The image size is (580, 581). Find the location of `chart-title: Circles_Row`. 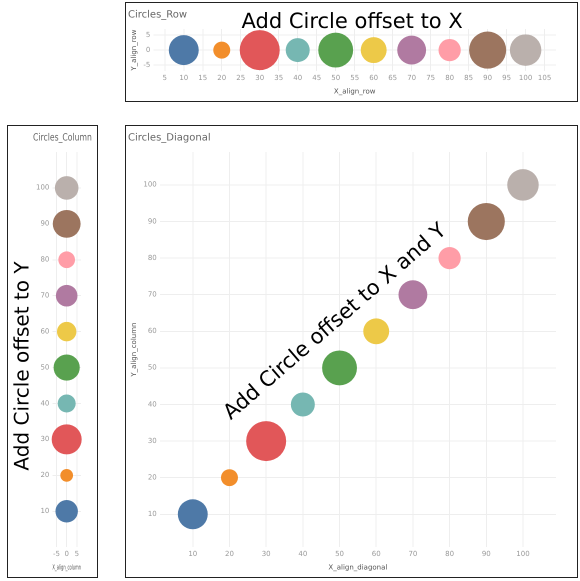

chart-title: Circles_Row is located at coordinates (158, 15).